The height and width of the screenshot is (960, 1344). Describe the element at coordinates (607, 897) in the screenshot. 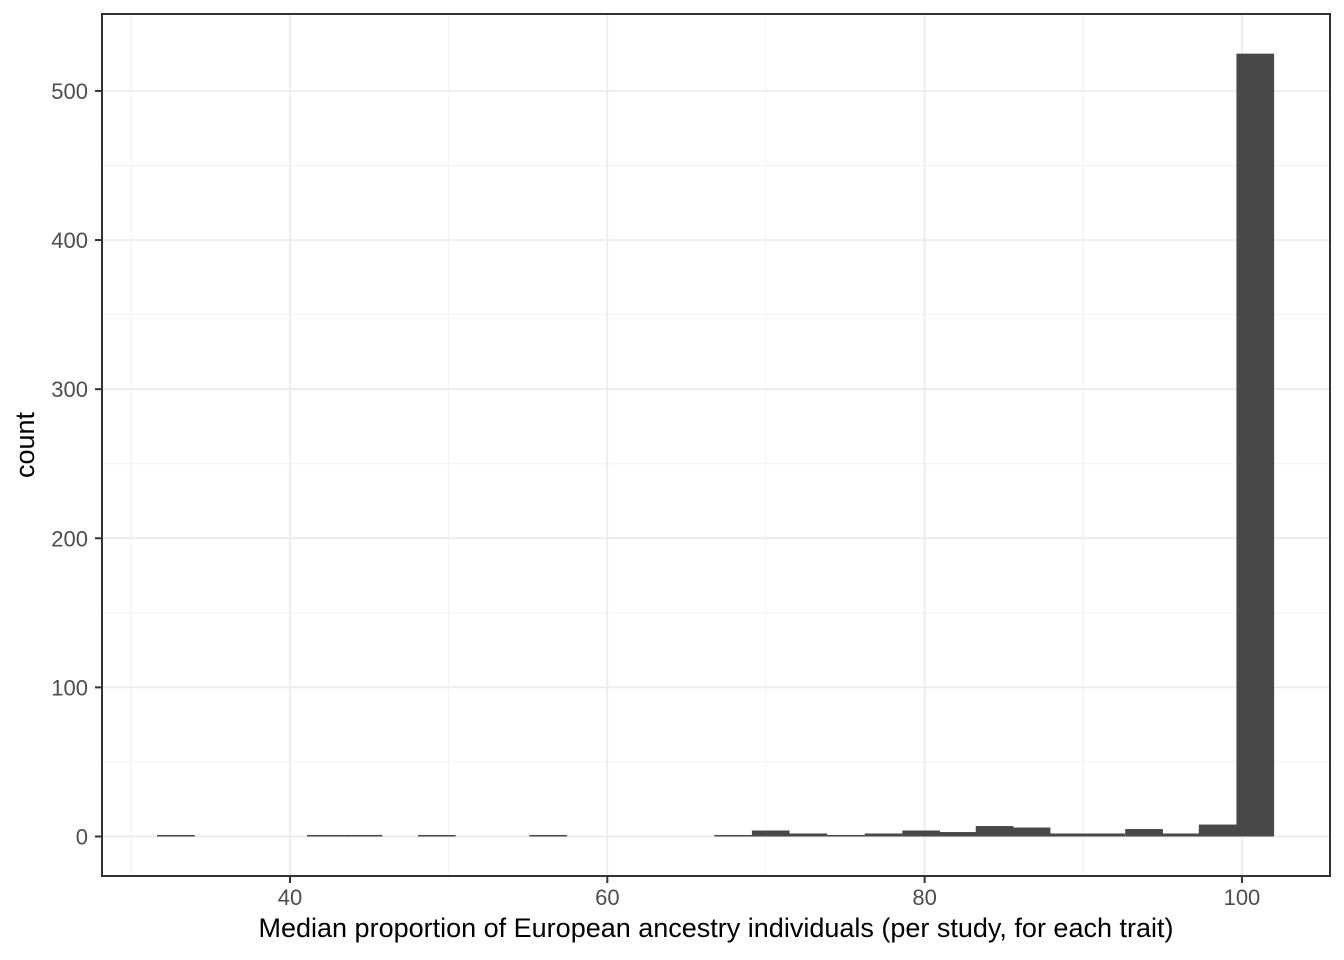

I see `x-tick-label: 60` at that location.